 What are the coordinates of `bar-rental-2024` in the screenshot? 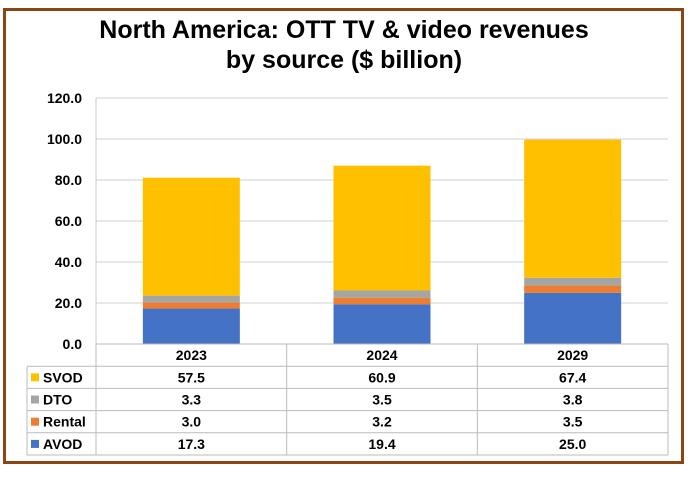 It's located at (382, 301).